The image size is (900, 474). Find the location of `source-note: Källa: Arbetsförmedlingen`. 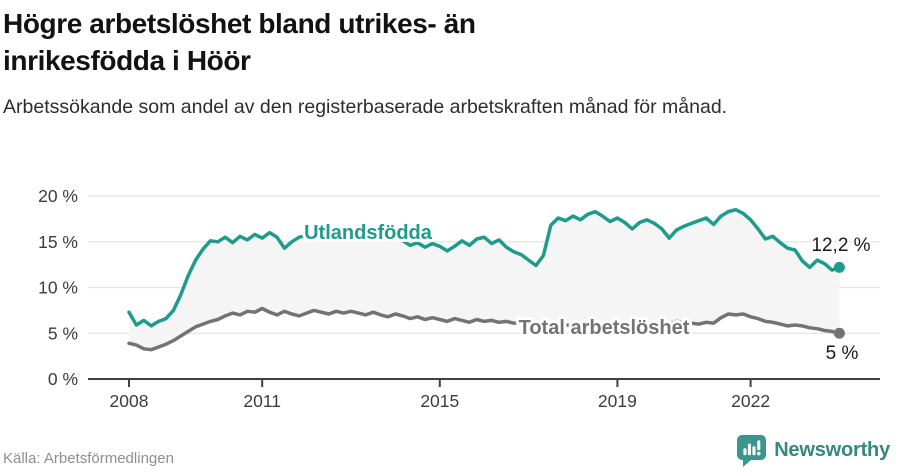

source-note: Källa: Arbetsförmedlingen is located at coordinates (88, 458).